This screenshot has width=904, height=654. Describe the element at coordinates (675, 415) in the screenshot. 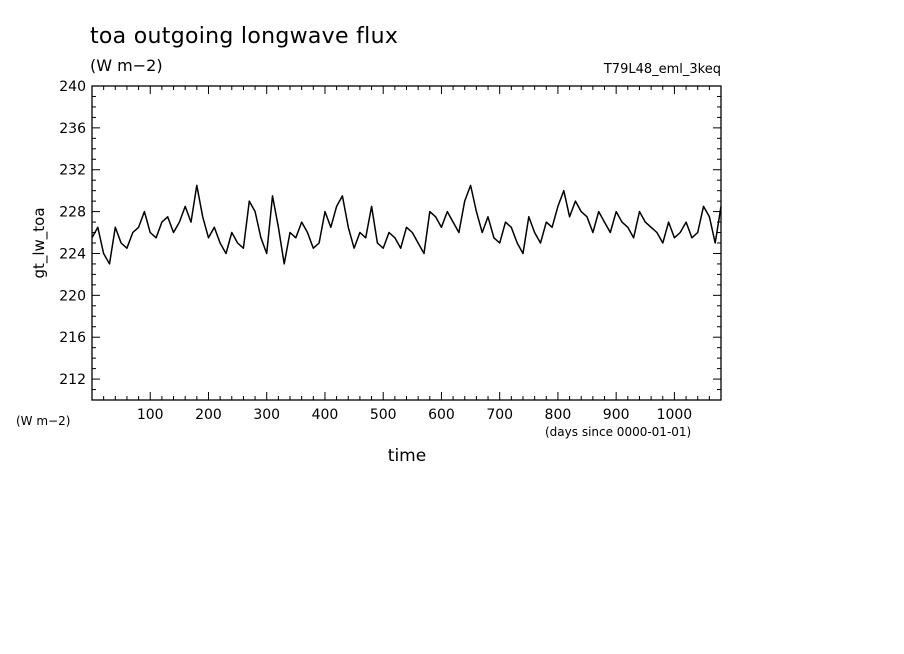

I see `x-tick-label: 1000` at that location.